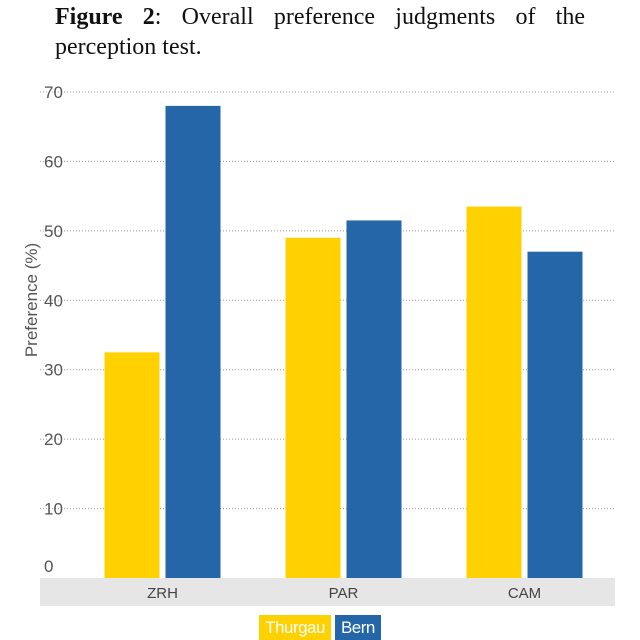 The width and height of the screenshot is (640, 640). What do you see at coordinates (193, 341) in the screenshot?
I see `bar-zrh-bern` at bounding box center [193, 341].